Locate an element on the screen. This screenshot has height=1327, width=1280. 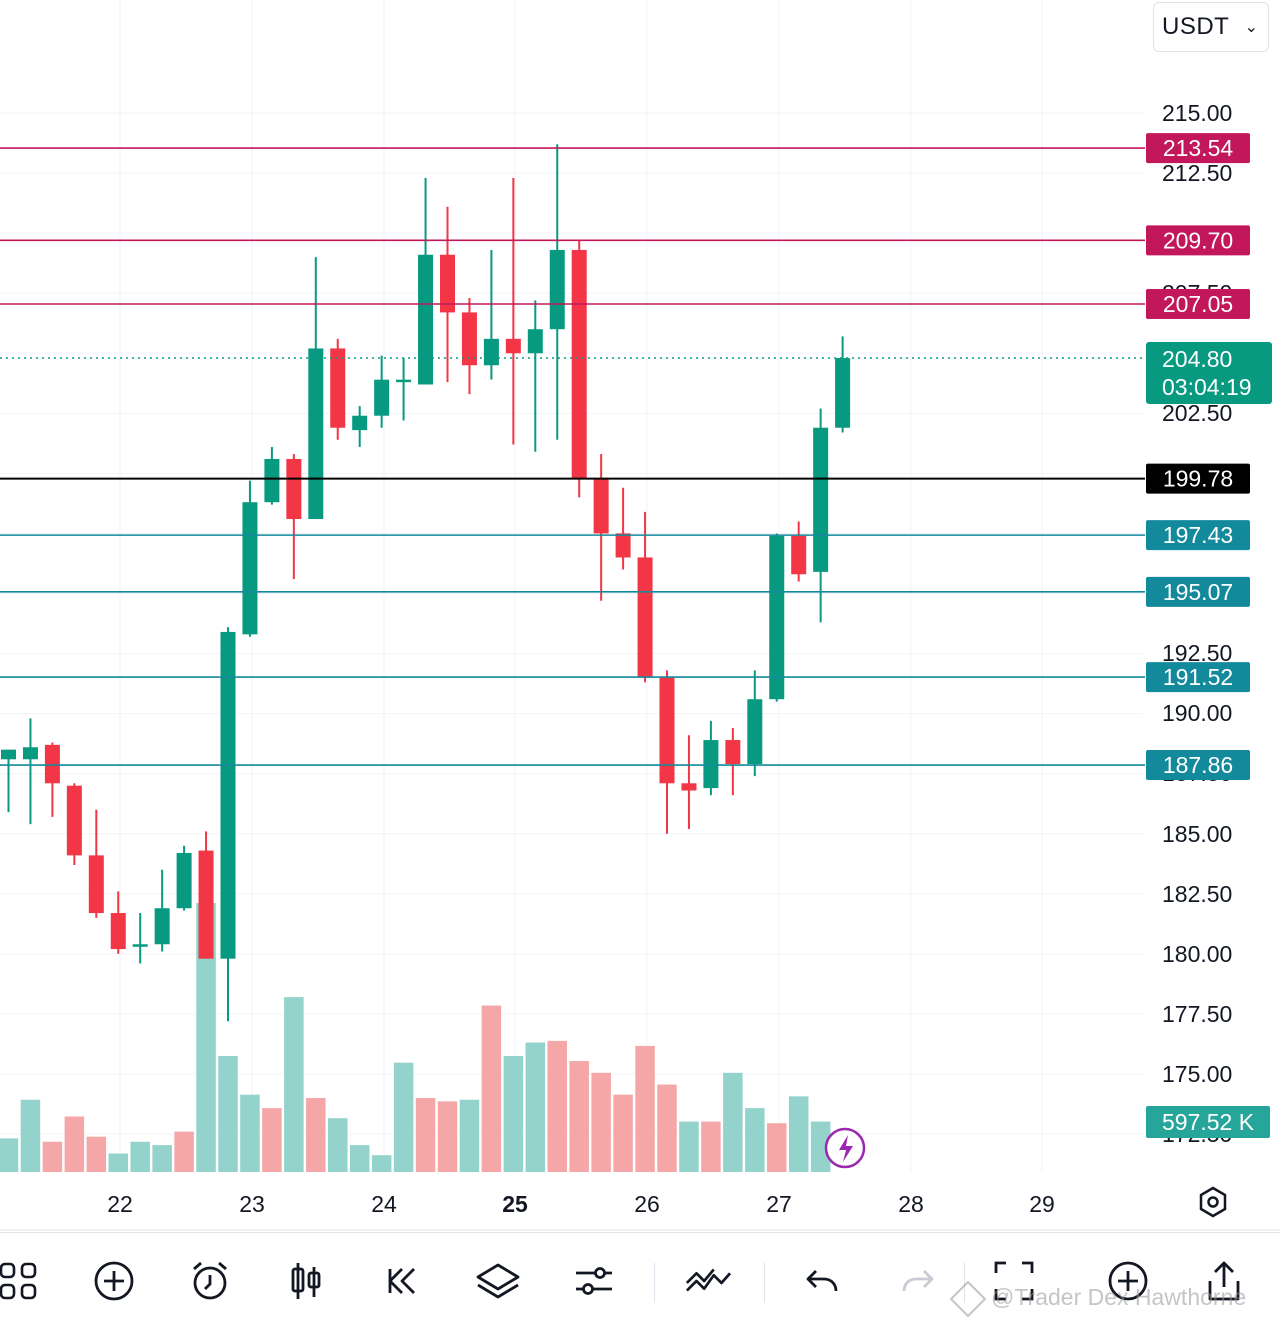
level-price-label: 195.07 is located at coordinates (1198, 592).